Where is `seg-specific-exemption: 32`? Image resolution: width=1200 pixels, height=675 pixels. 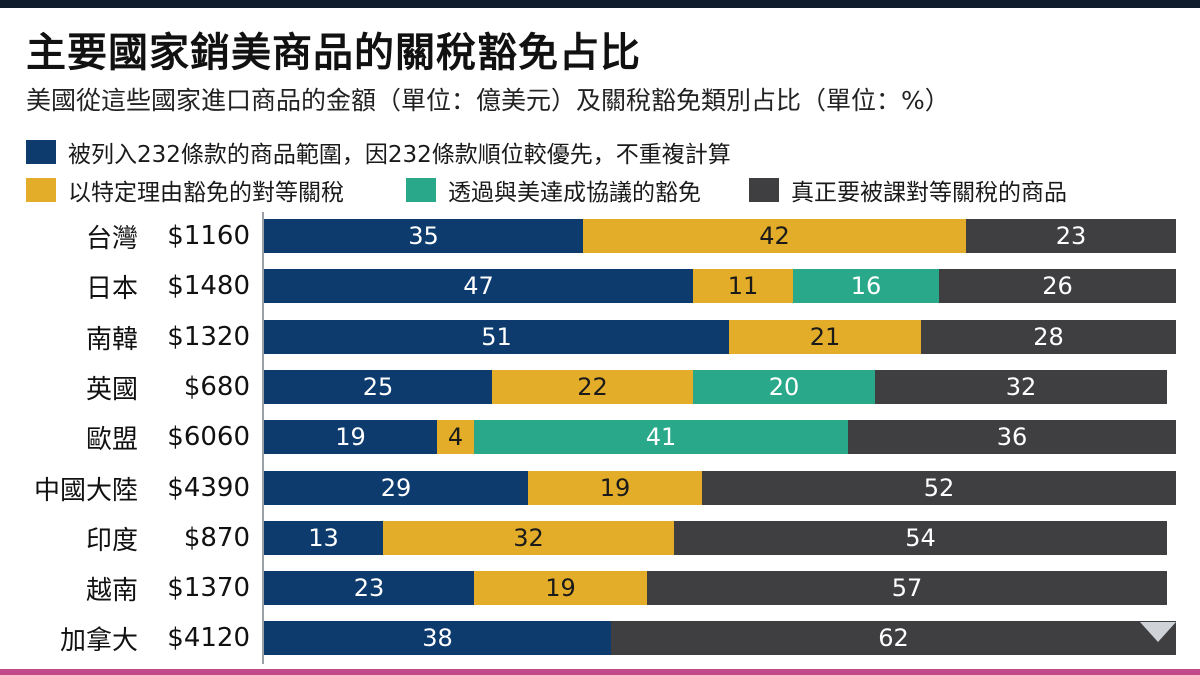 seg-specific-exemption: 32 is located at coordinates (528, 538).